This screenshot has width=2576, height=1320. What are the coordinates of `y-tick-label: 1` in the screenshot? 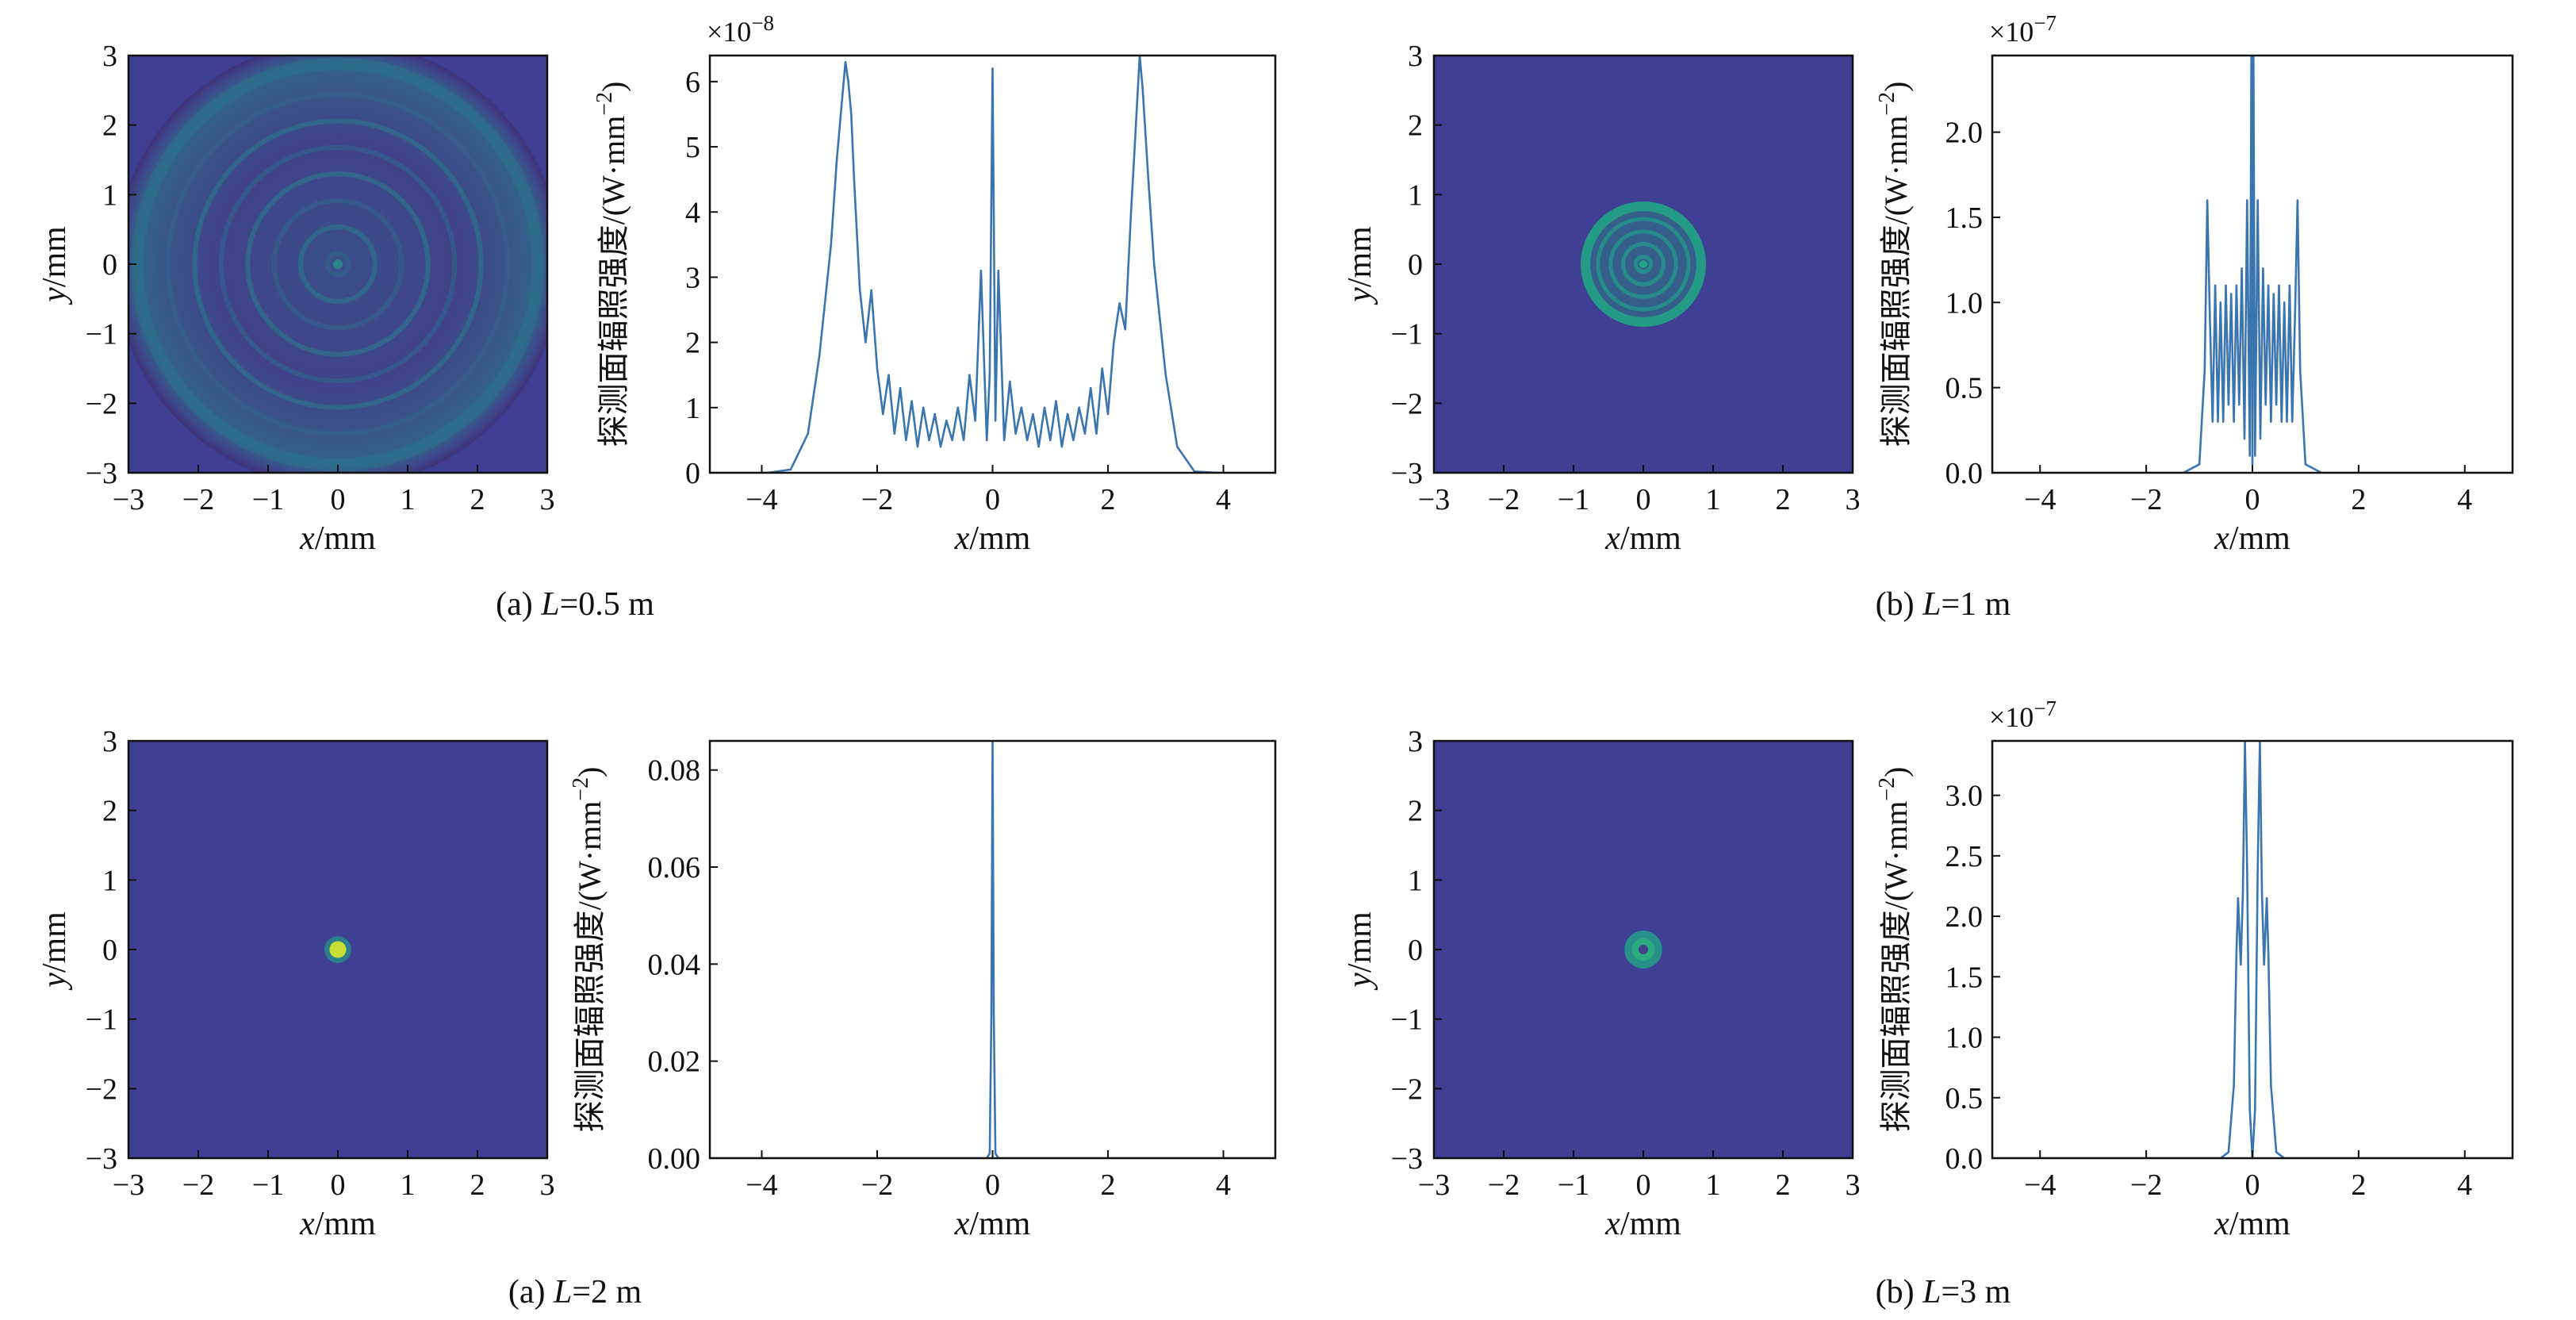 It's located at (109, 195).